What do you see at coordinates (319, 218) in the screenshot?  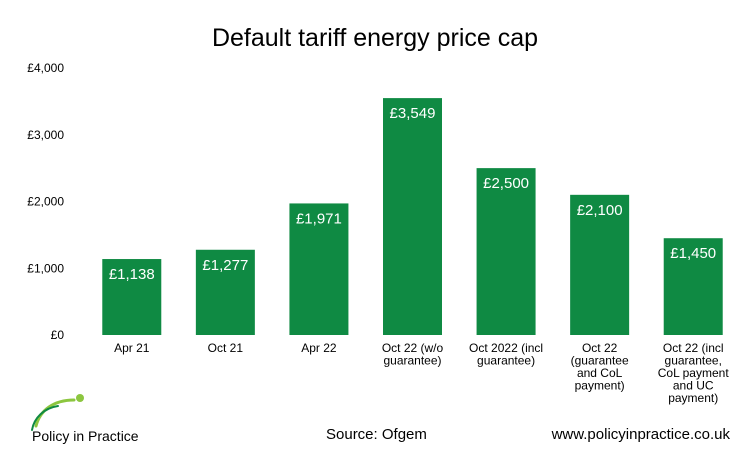 I see `data-label: £1,971` at bounding box center [319, 218].